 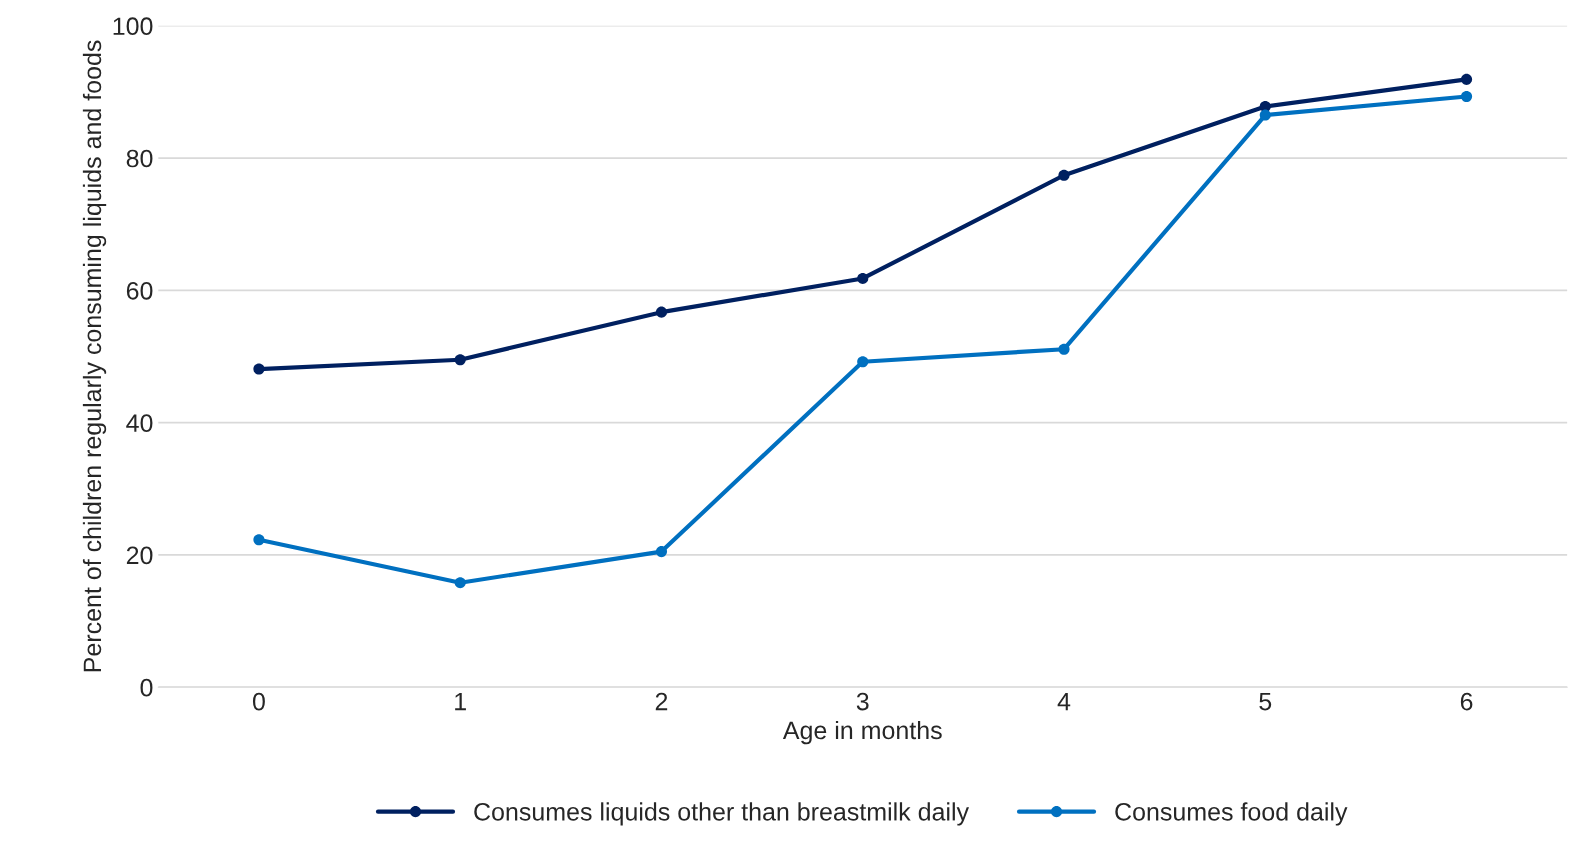 I want to click on y-tick-label: 0, so click(x=146, y=687).